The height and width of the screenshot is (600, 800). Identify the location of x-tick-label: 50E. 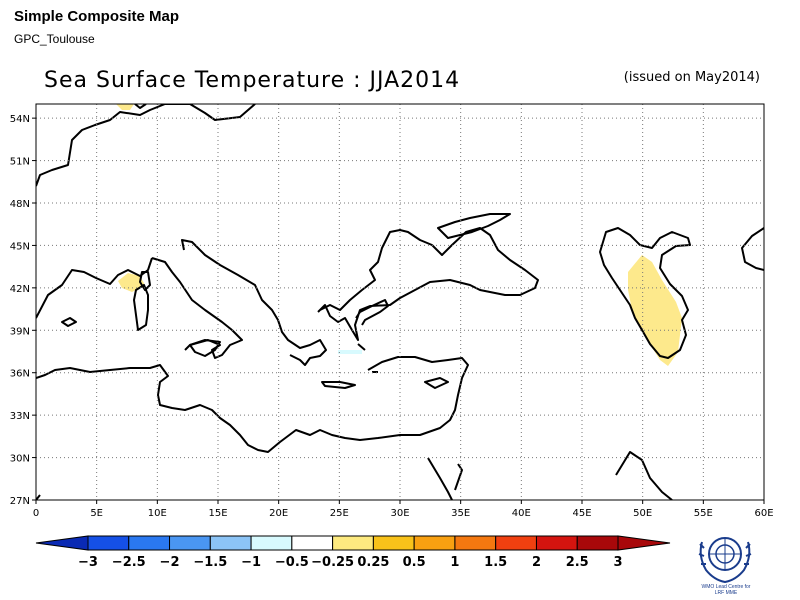
(642, 513).